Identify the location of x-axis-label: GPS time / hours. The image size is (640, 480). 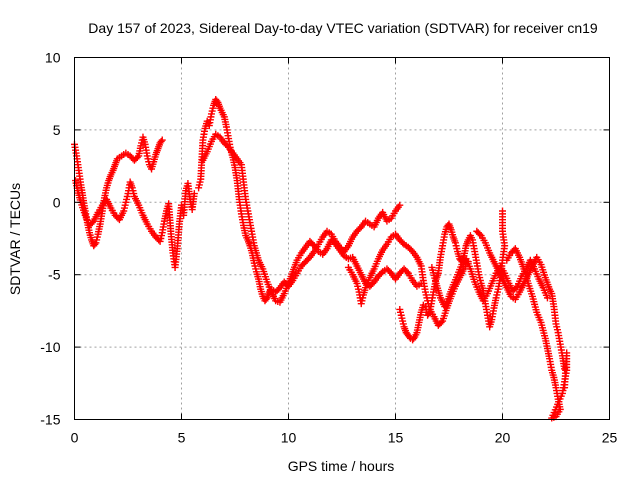
(341, 466).